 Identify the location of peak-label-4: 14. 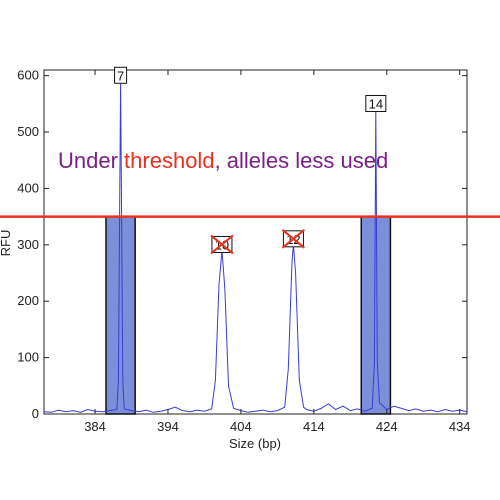
(376, 103).